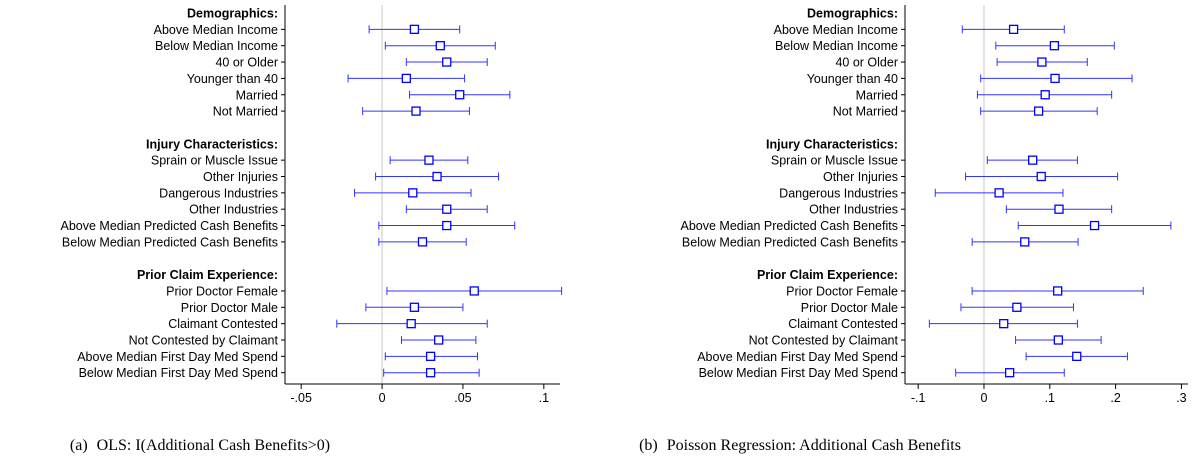 The image size is (1192, 472). Describe the element at coordinates (301, 398) in the screenshot. I see `x-tick-label: -.05` at that location.